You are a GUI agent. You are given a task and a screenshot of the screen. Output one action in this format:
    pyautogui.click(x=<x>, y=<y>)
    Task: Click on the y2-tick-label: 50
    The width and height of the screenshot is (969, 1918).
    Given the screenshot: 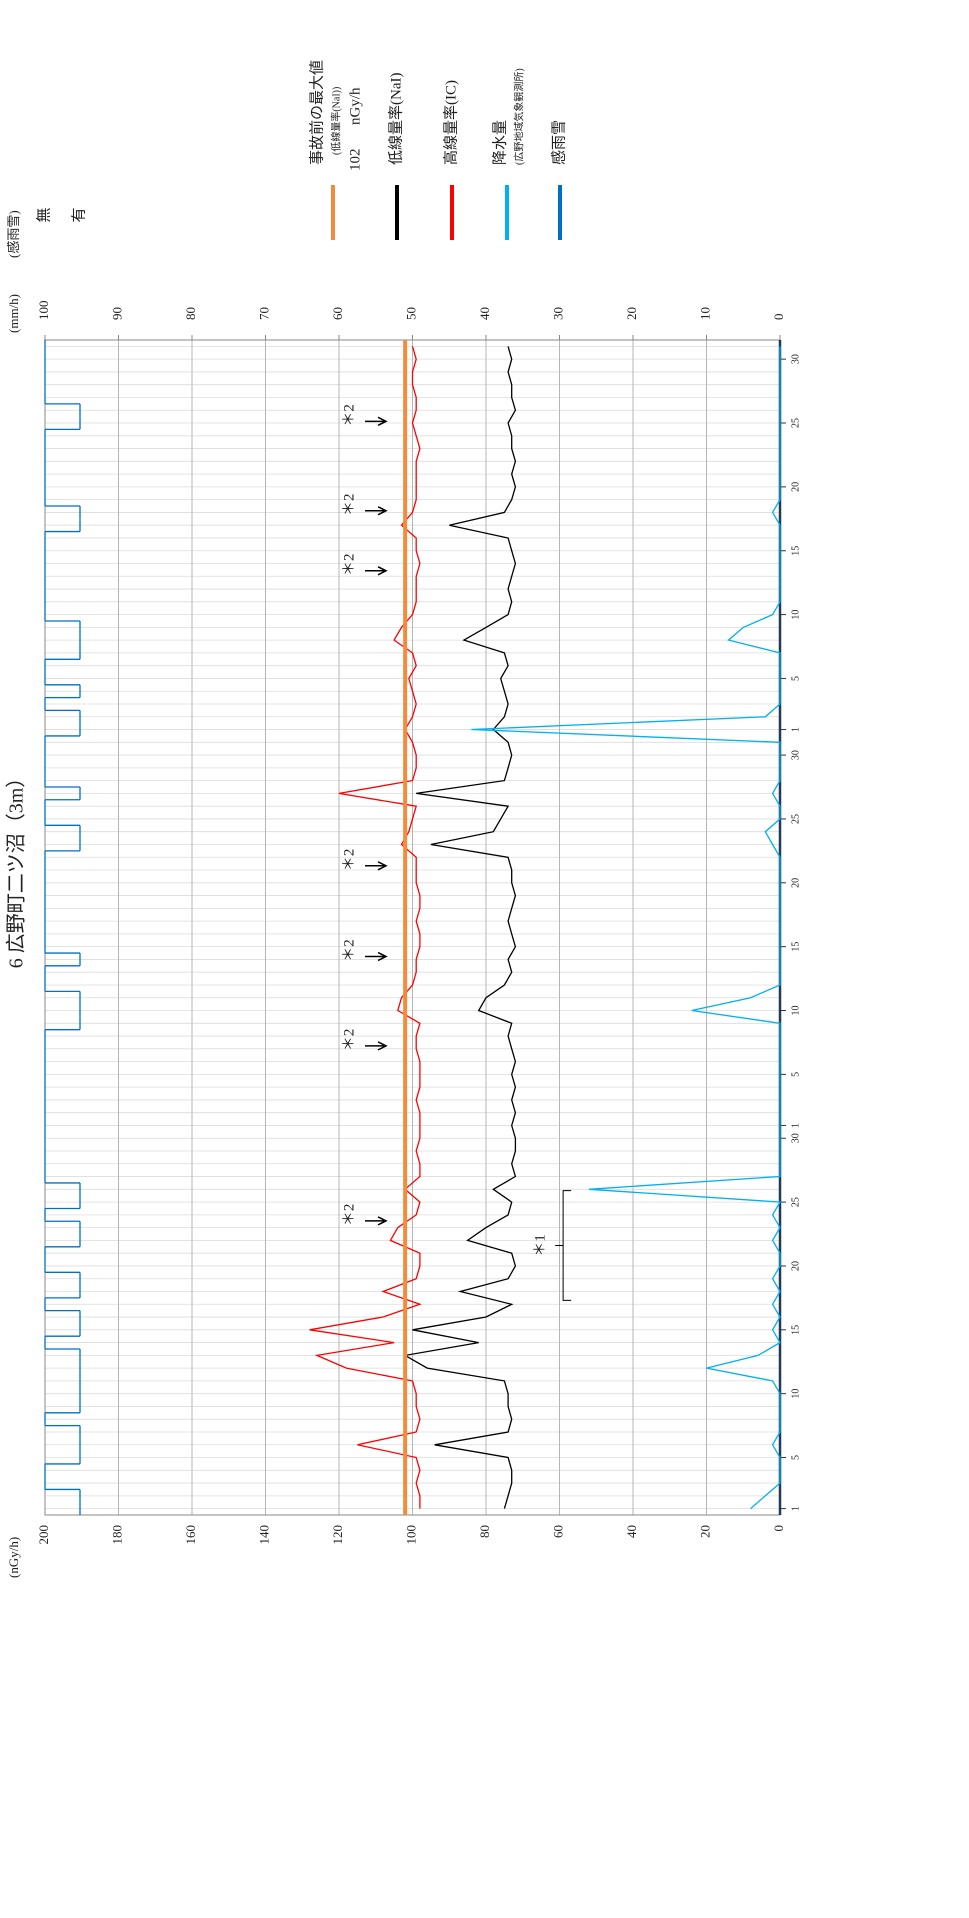 What is the action you would take?
    pyautogui.click(x=410, y=313)
    